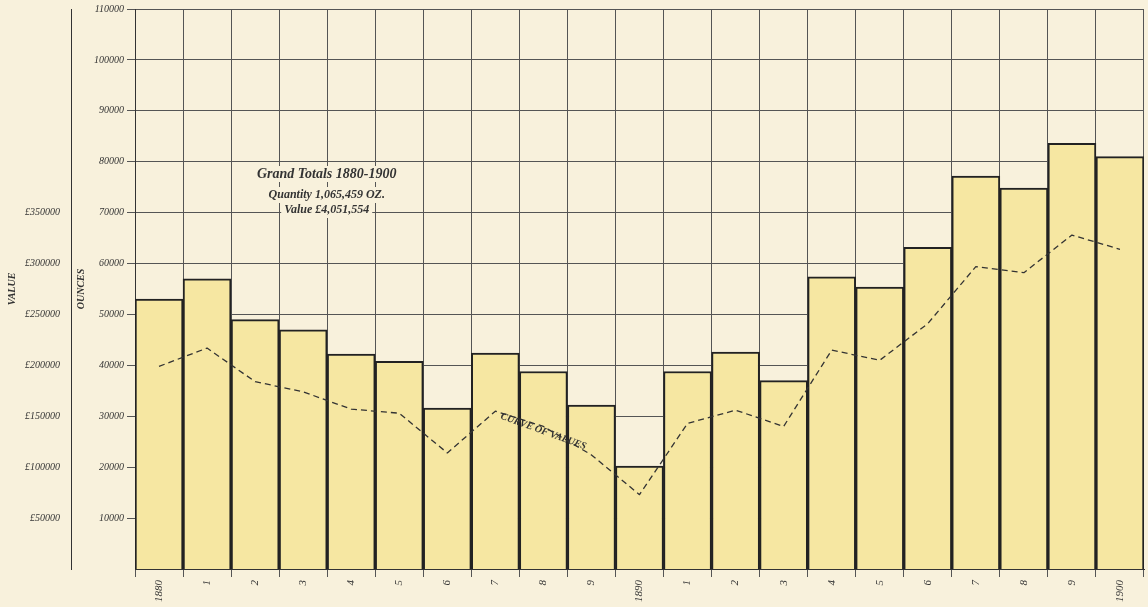 Image resolution: width=1148 pixels, height=607 pixels. Describe the element at coordinates (109, 59) in the screenshot. I see `y-tick-label: 100000` at that location.